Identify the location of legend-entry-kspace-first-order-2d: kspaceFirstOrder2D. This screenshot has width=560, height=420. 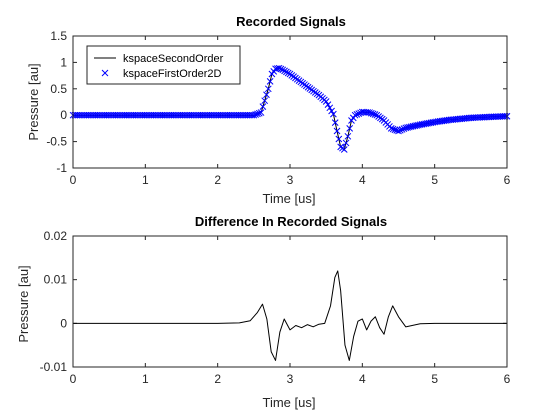
(172, 74).